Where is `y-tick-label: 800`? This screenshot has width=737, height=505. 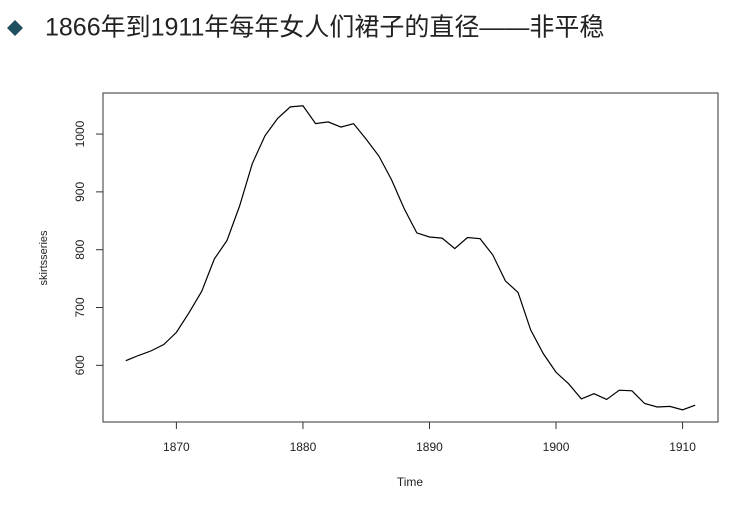
y-tick-label: 800 is located at coordinates (80, 249).